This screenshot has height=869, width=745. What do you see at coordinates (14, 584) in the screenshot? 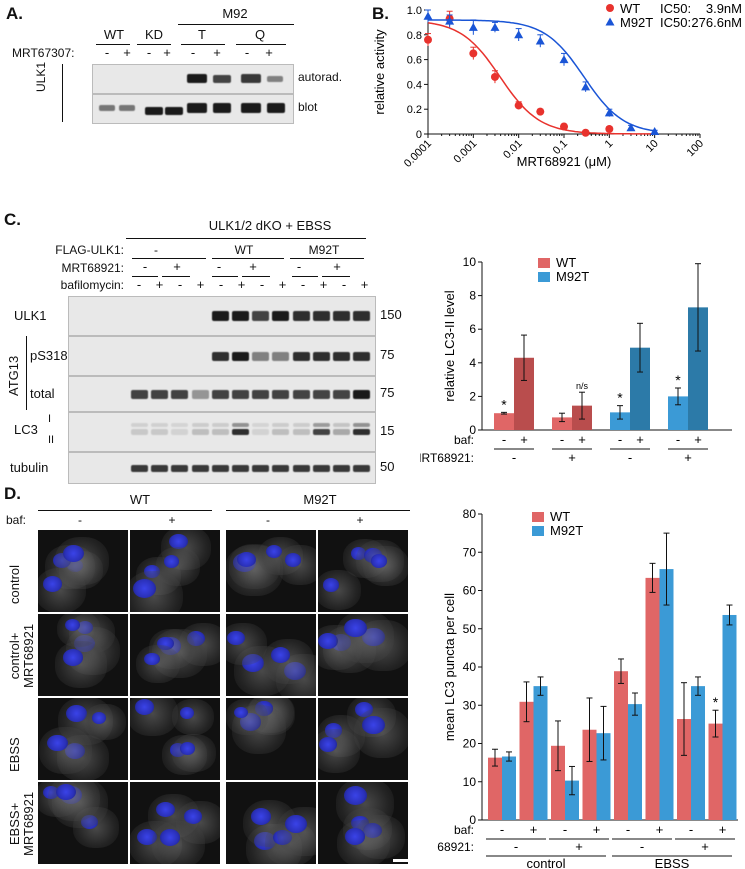
I see `condition-row-label: control` at bounding box center [14, 584].